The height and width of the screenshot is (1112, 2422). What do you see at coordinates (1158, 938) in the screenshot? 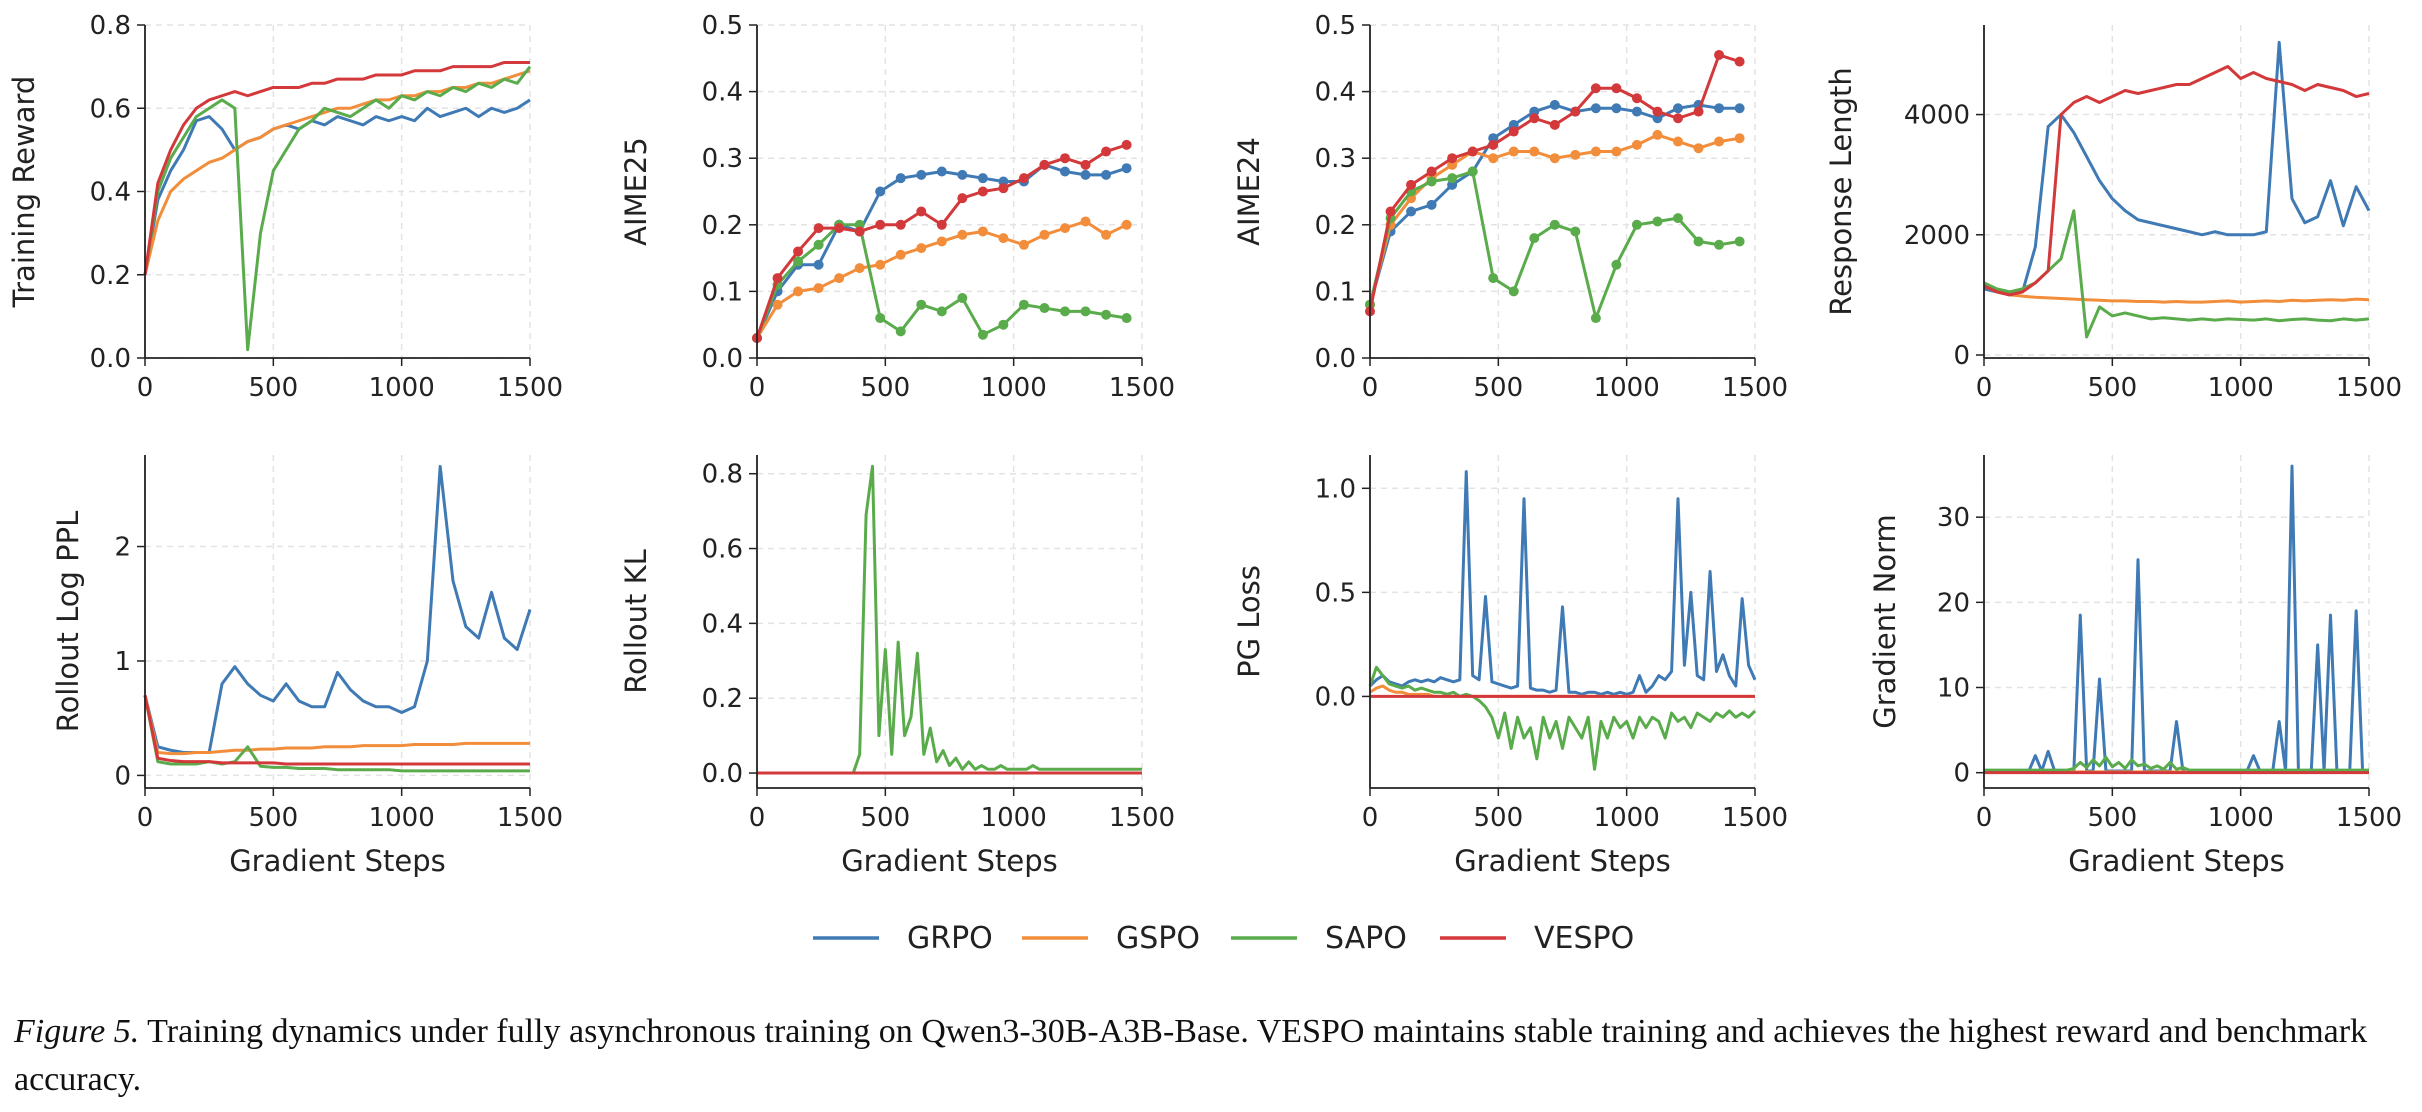
I see `legend-label: GSPO` at bounding box center [1158, 938].